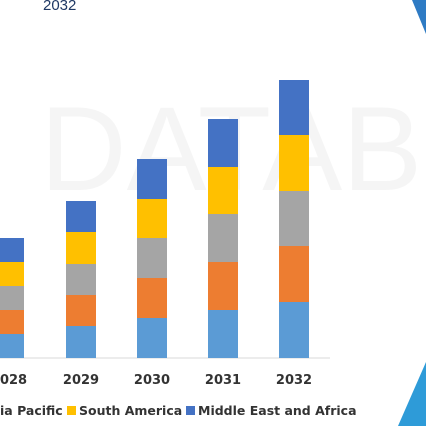 Image resolution: width=426 pixels, height=426 pixels. I want to click on x-tick-label-2032: 2032, so click(294, 380).